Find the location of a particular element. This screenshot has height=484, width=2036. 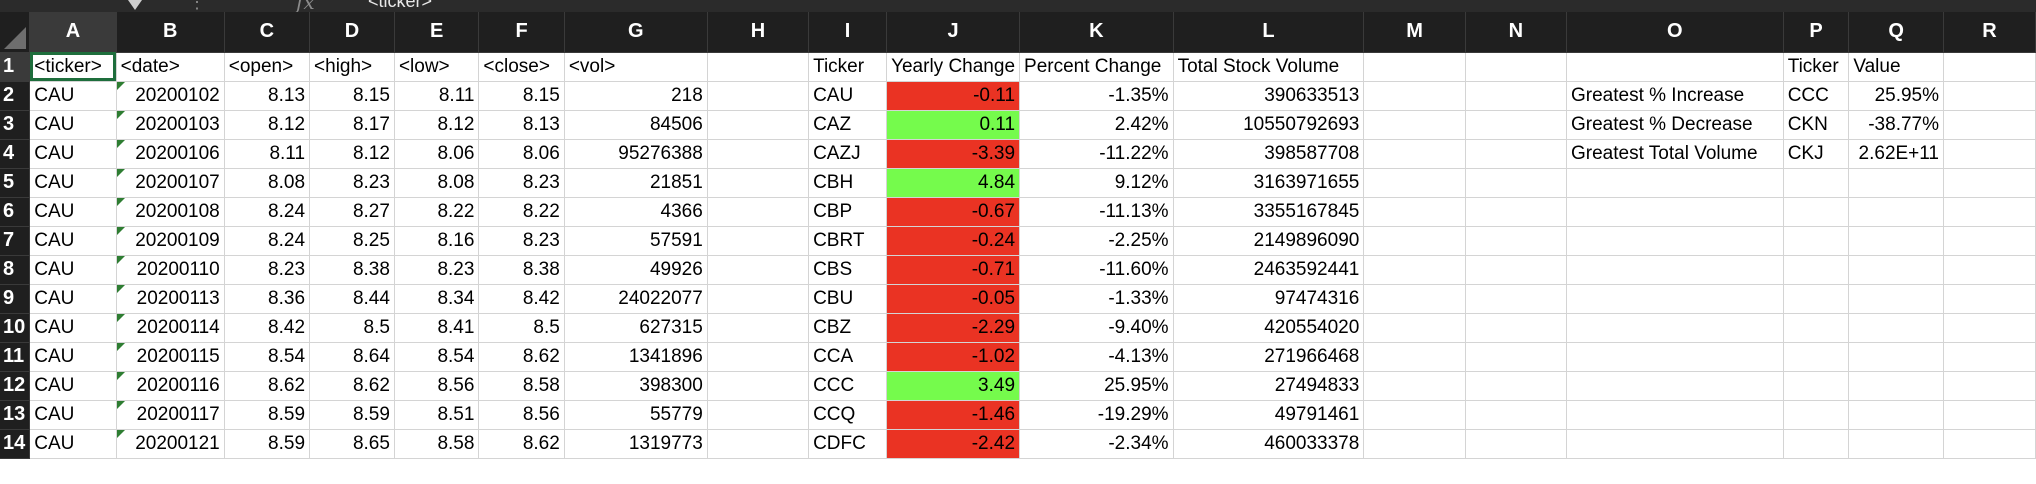

cell-o7 is located at coordinates (1675, 241).